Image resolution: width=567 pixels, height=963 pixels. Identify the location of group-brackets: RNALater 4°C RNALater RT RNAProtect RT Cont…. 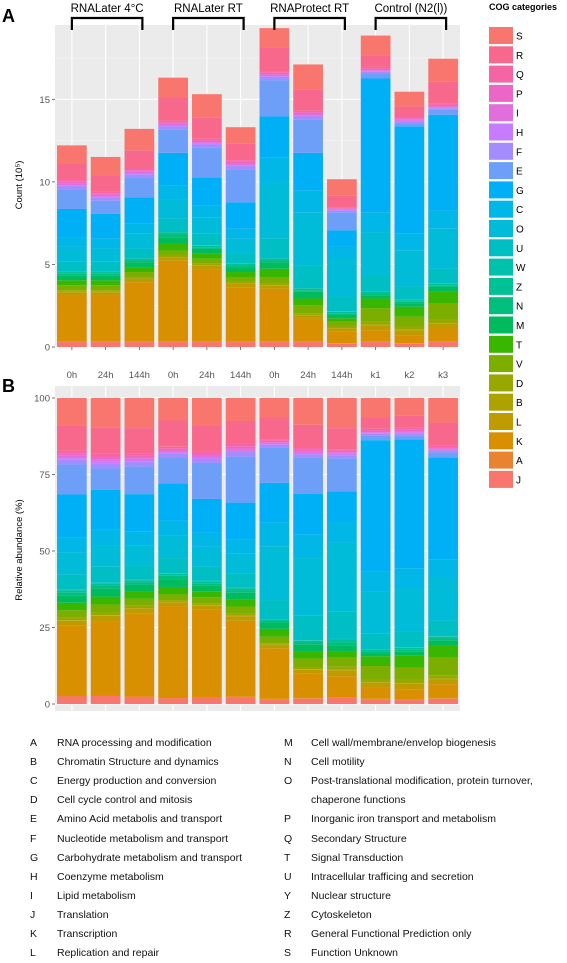
(259, 16).